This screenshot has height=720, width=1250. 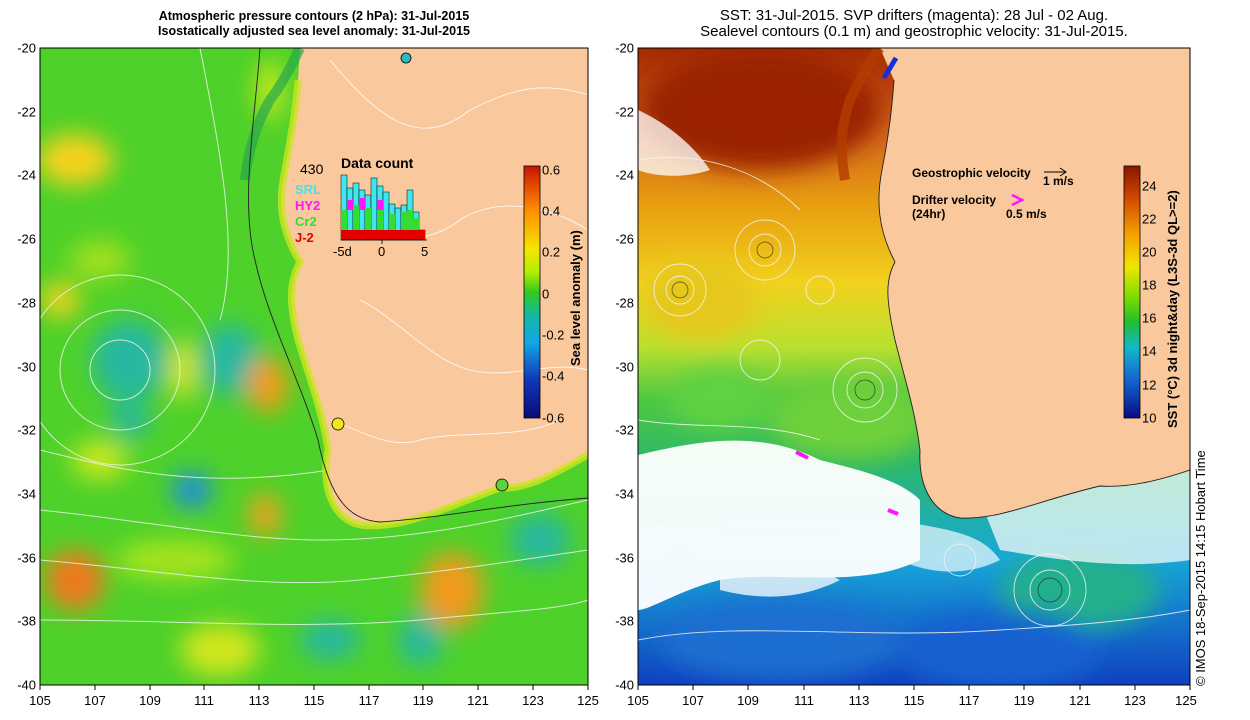 What do you see at coordinates (954, 200) in the screenshot?
I see `drifter-velocity-label: Drifter velocity` at bounding box center [954, 200].